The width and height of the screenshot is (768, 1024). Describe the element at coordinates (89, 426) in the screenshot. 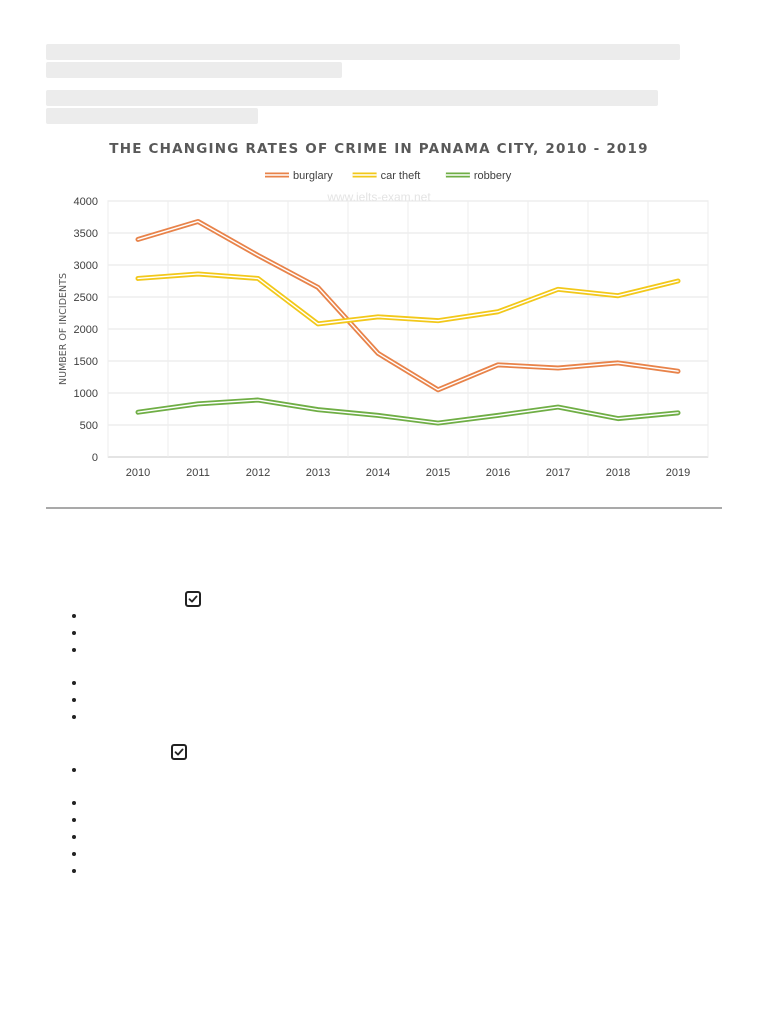

I see `y-tick-label: 500` at that location.